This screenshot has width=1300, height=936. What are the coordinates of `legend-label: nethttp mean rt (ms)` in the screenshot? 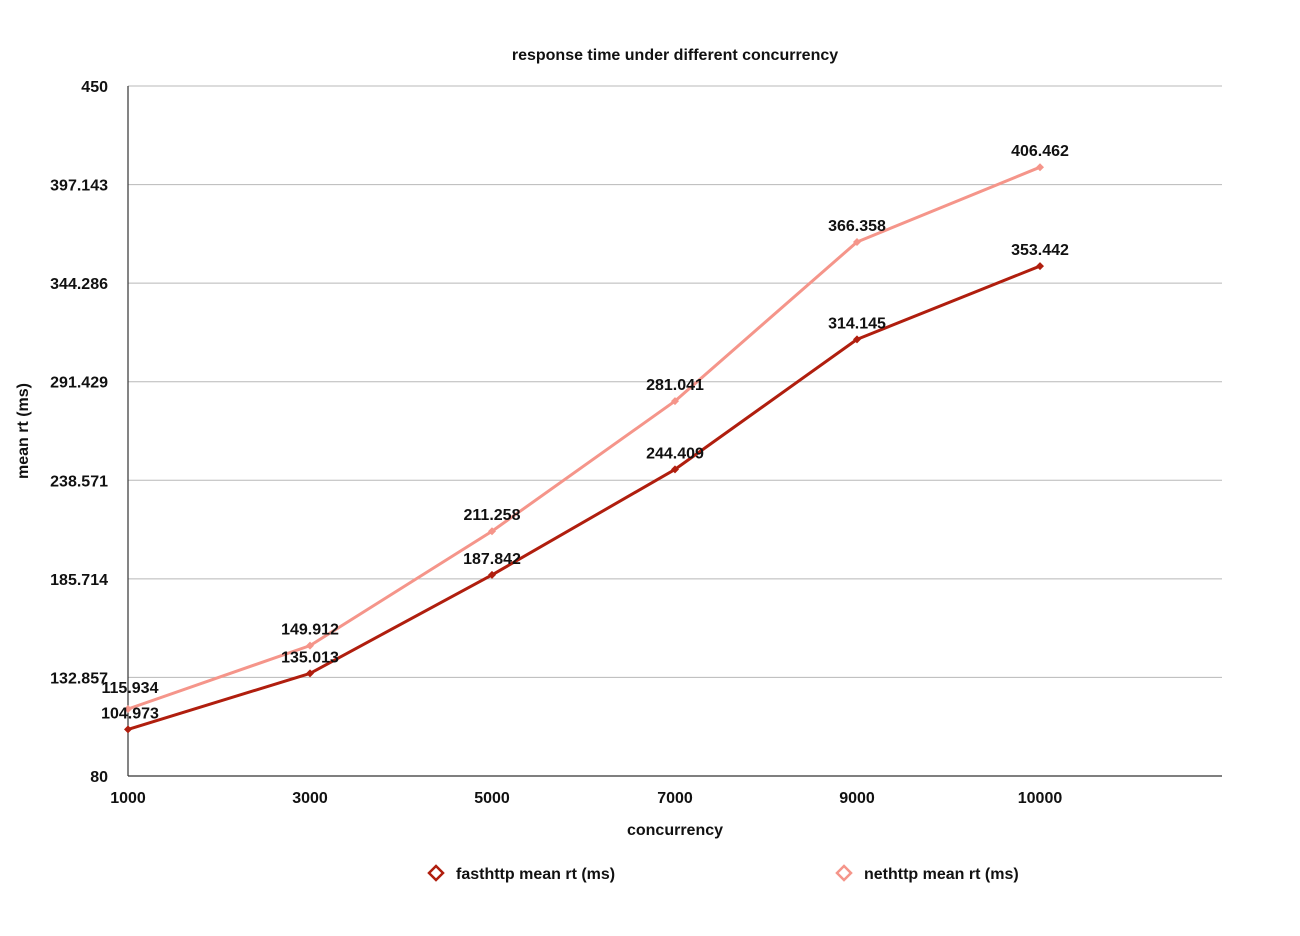 It's located at (941, 874).